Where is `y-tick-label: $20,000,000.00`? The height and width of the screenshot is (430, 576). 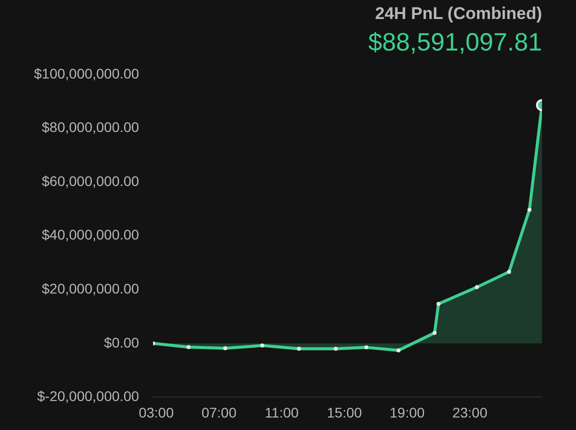
y-tick-label: $20,000,000.00 is located at coordinates (91, 288).